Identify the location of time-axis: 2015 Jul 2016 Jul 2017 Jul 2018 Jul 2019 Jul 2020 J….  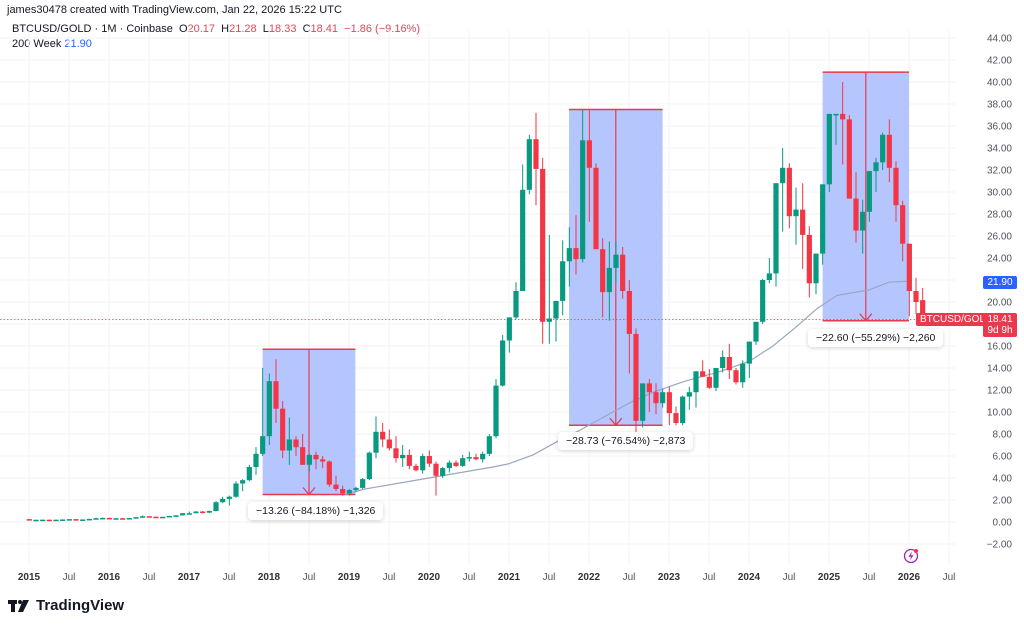
(487, 577).